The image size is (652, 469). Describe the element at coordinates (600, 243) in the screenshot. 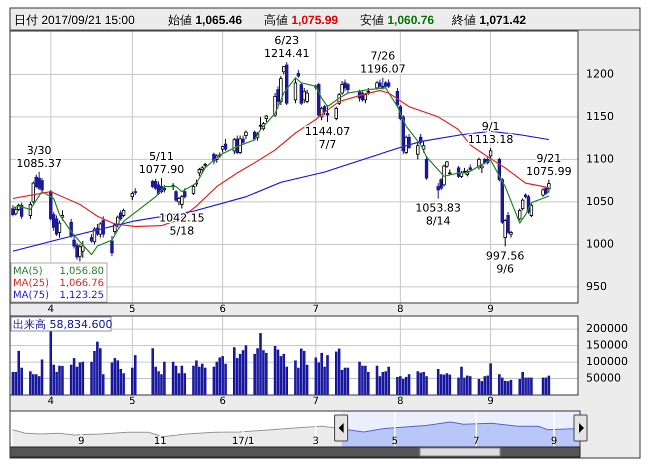

I see `y-tick-label: 1000` at that location.